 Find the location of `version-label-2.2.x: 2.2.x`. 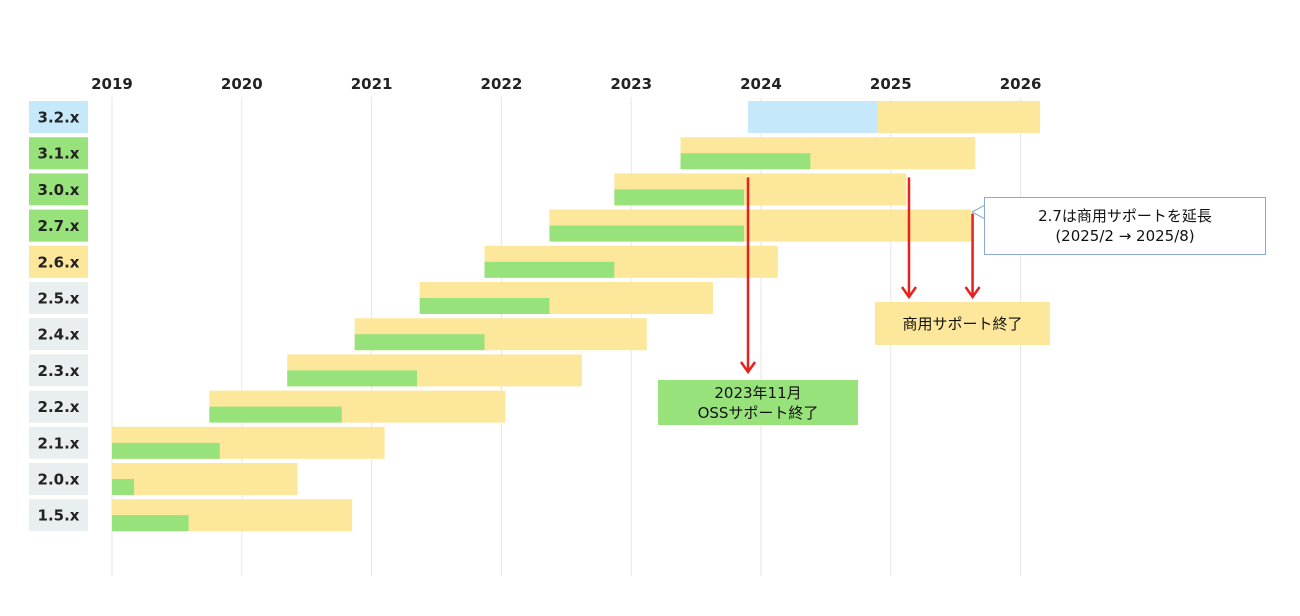

version-label-2.2.x: 2.2.x is located at coordinates (59, 407).